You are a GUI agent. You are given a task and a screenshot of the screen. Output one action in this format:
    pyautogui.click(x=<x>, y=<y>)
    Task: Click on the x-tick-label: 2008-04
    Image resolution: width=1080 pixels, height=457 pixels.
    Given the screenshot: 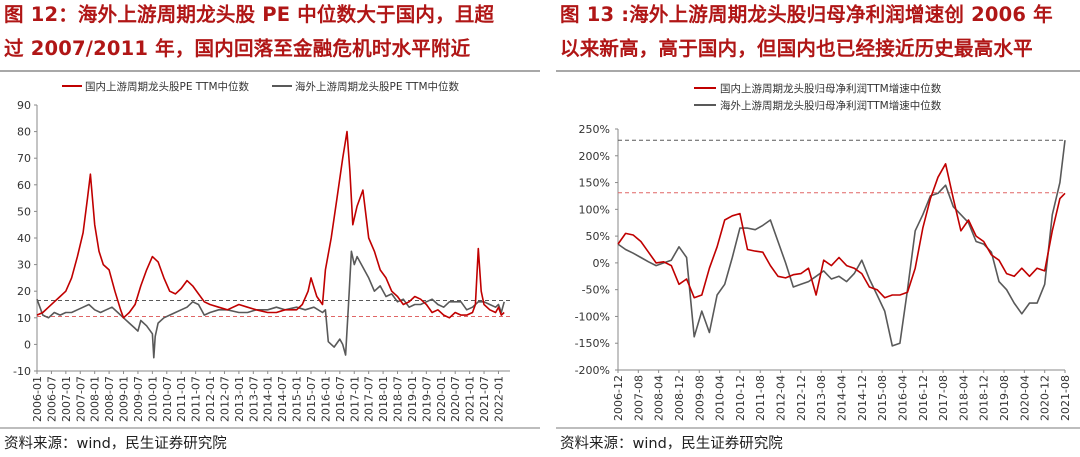 What is the action you would take?
    pyautogui.click(x=659, y=398)
    